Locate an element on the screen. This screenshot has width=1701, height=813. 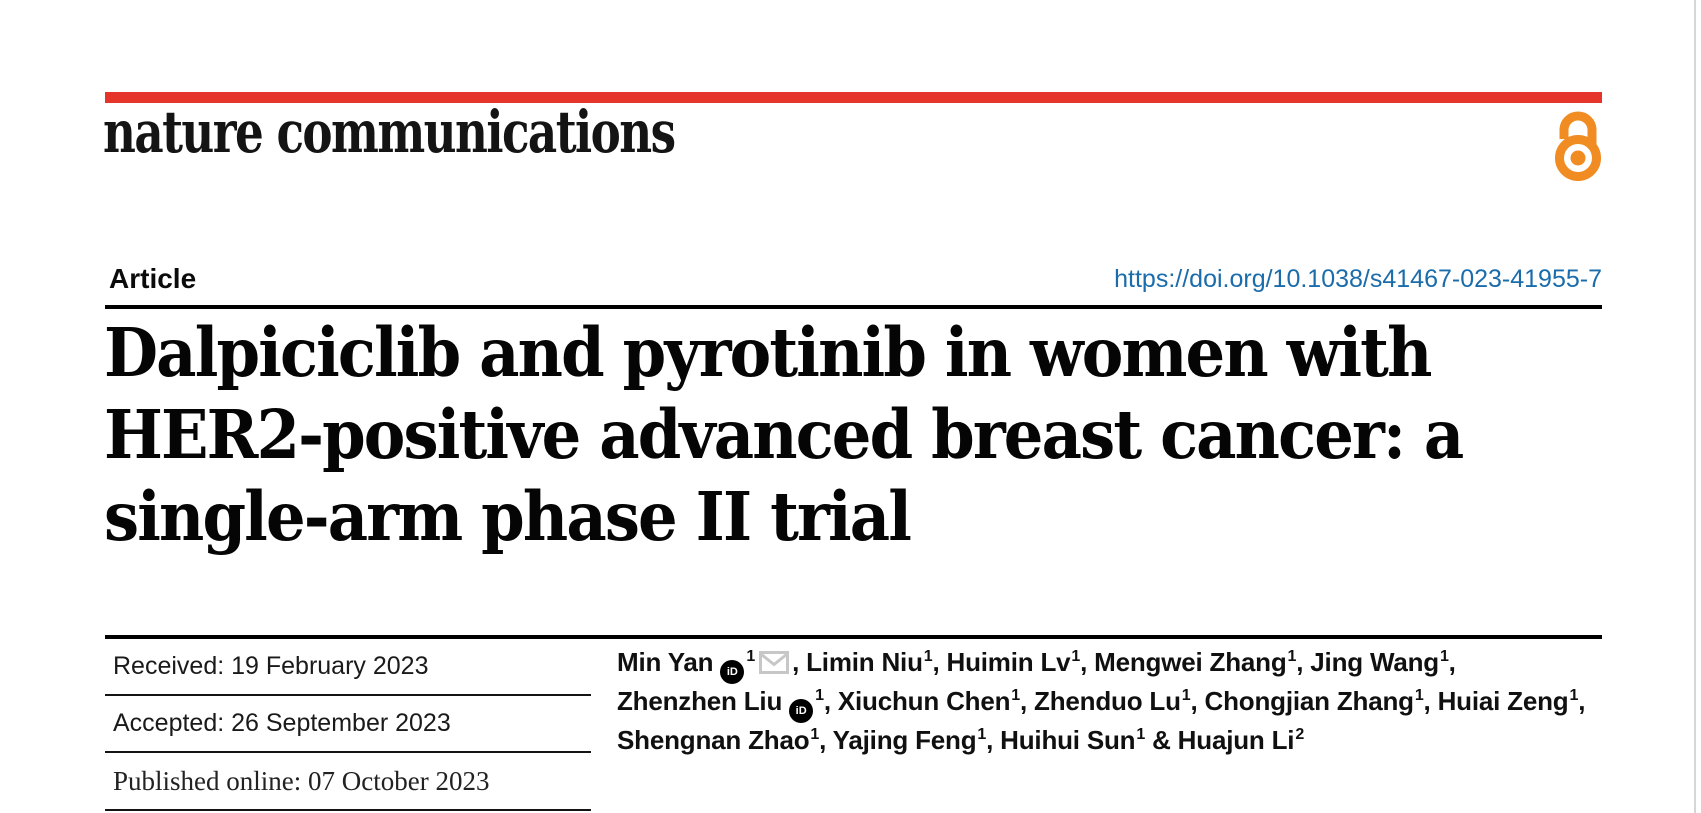
header-divider-rule is located at coordinates (853, 307).